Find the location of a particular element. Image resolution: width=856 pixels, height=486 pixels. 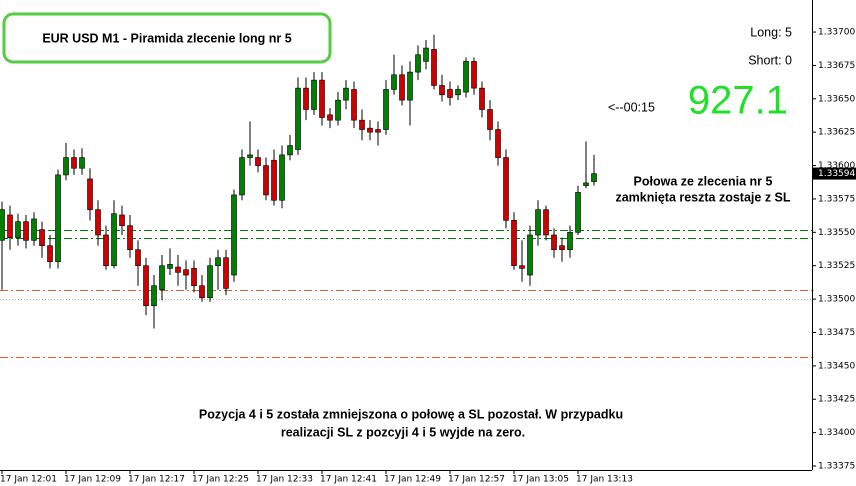

y-tick-label: 1.33425 is located at coordinates (836, 400).